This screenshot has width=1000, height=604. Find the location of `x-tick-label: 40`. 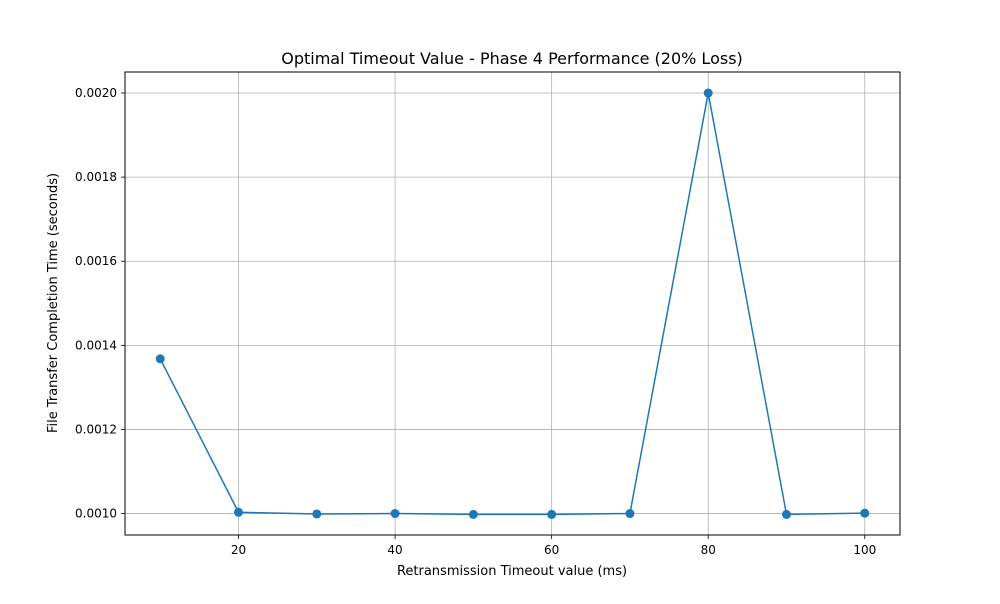

x-tick-label: 40 is located at coordinates (394, 550).